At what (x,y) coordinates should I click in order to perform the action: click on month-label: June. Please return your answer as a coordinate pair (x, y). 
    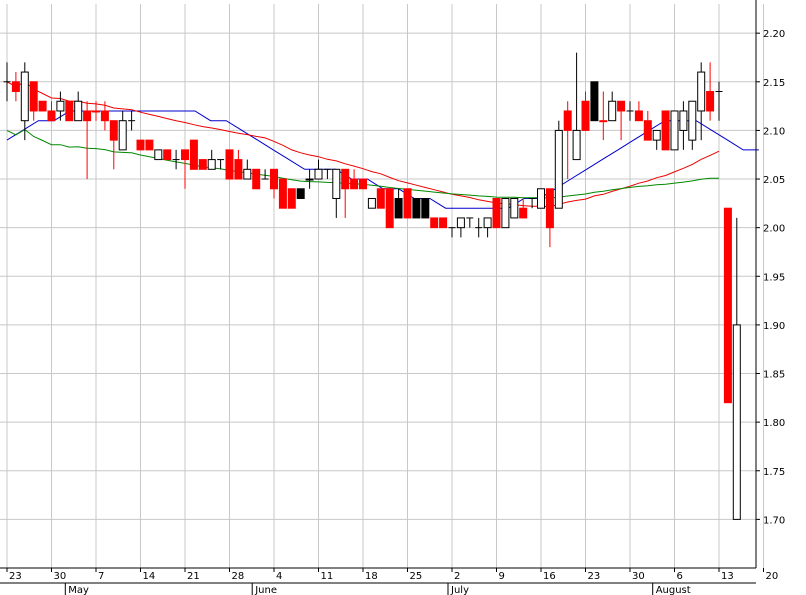
    Looking at the image, I should click on (265, 590).